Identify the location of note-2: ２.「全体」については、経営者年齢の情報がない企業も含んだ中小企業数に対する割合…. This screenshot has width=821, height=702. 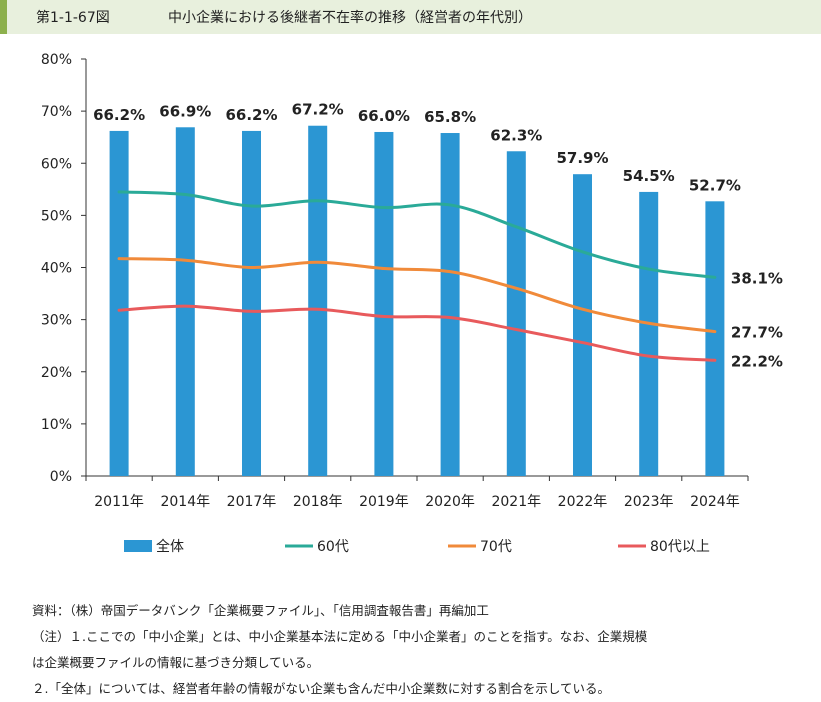
(321, 688).